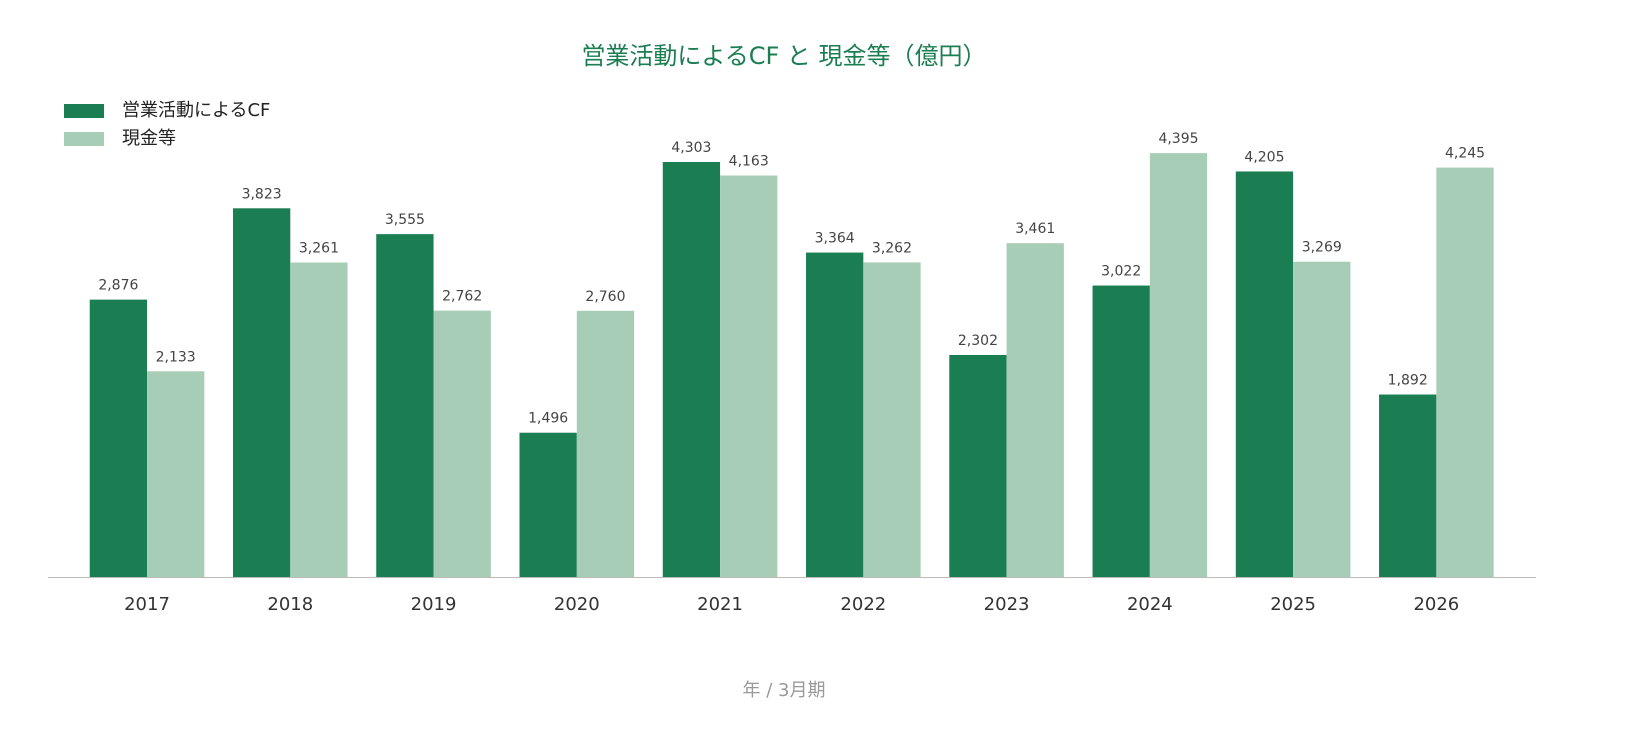 The image size is (1650, 750). What do you see at coordinates (978, 341) in the screenshot?
I see `value-label: 2,302` at bounding box center [978, 341].